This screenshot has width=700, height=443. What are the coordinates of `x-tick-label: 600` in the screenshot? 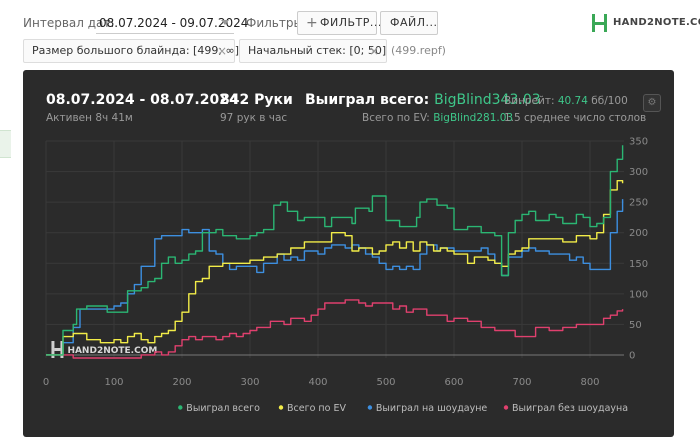 It's located at (453, 382).